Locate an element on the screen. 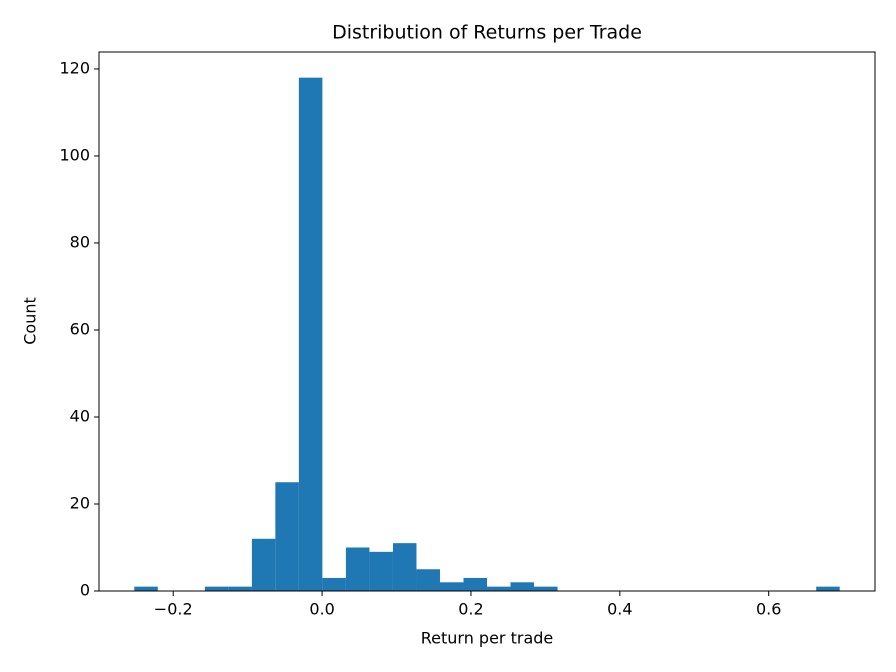  chart-title: Distribution of Returns per Trade is located at coordinates (487, 33).